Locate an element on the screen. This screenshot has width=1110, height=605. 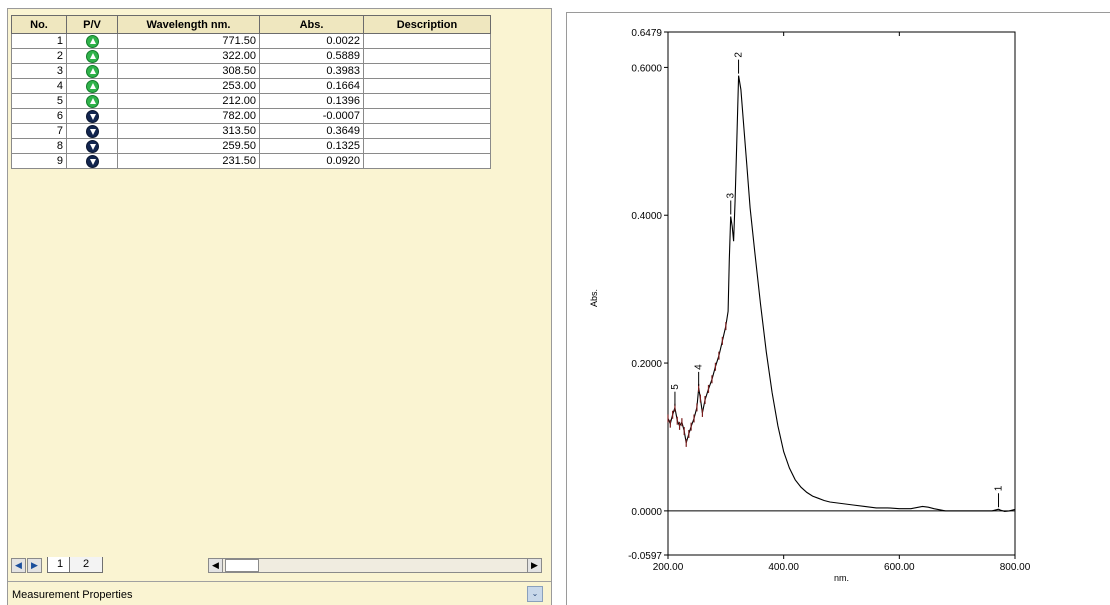
cell-wavelength: 231.50 is located at coordinates (188, 161).